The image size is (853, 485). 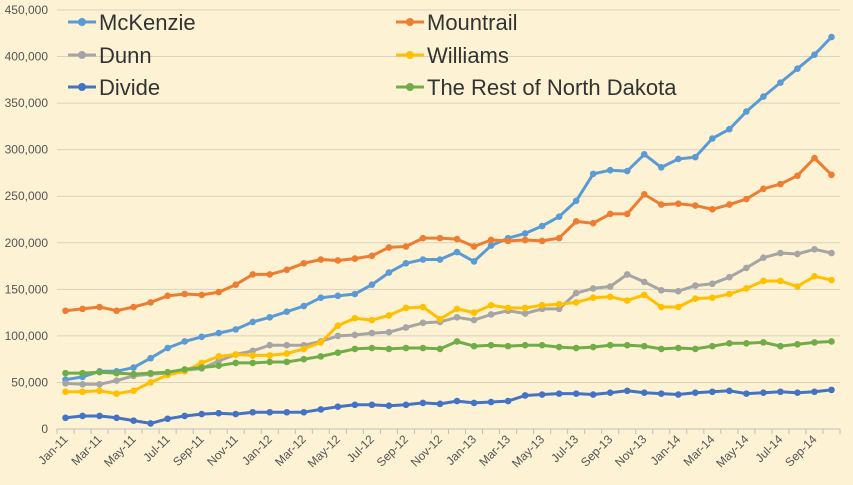 What do you see at coordinates (27, 150) in the screenshot?
I see `y-tick-label: 300,000` at bounding box center [27, 150].